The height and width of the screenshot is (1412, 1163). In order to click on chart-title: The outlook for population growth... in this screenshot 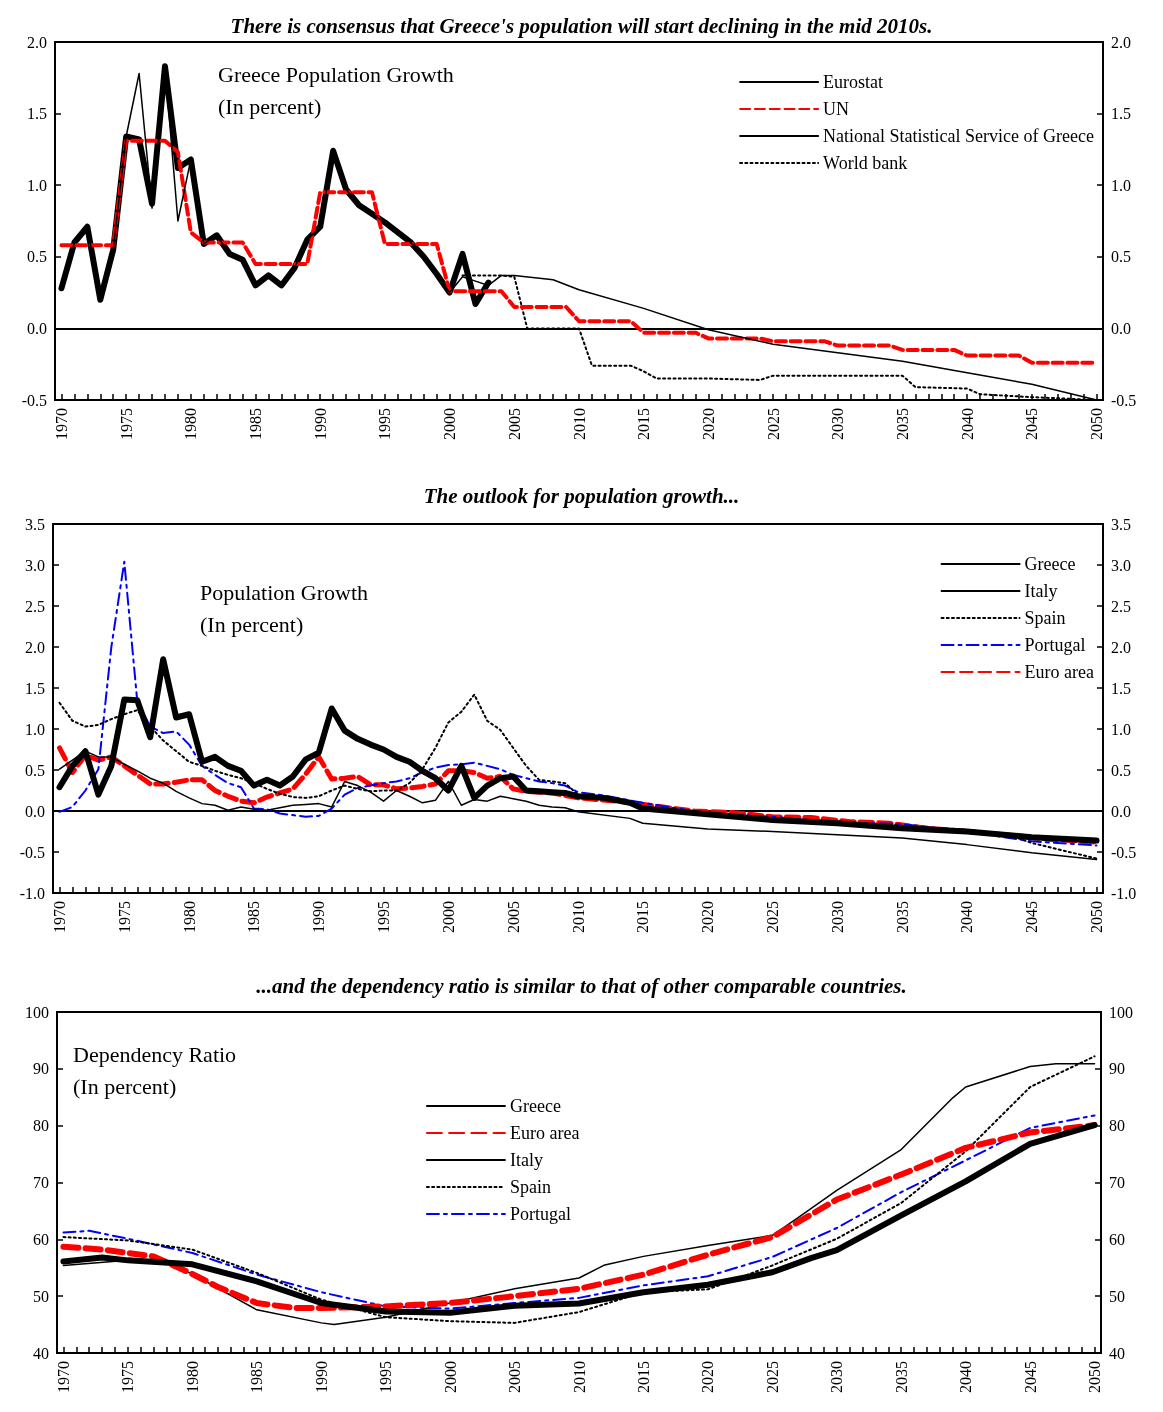, I will do `click(581, 495)`.